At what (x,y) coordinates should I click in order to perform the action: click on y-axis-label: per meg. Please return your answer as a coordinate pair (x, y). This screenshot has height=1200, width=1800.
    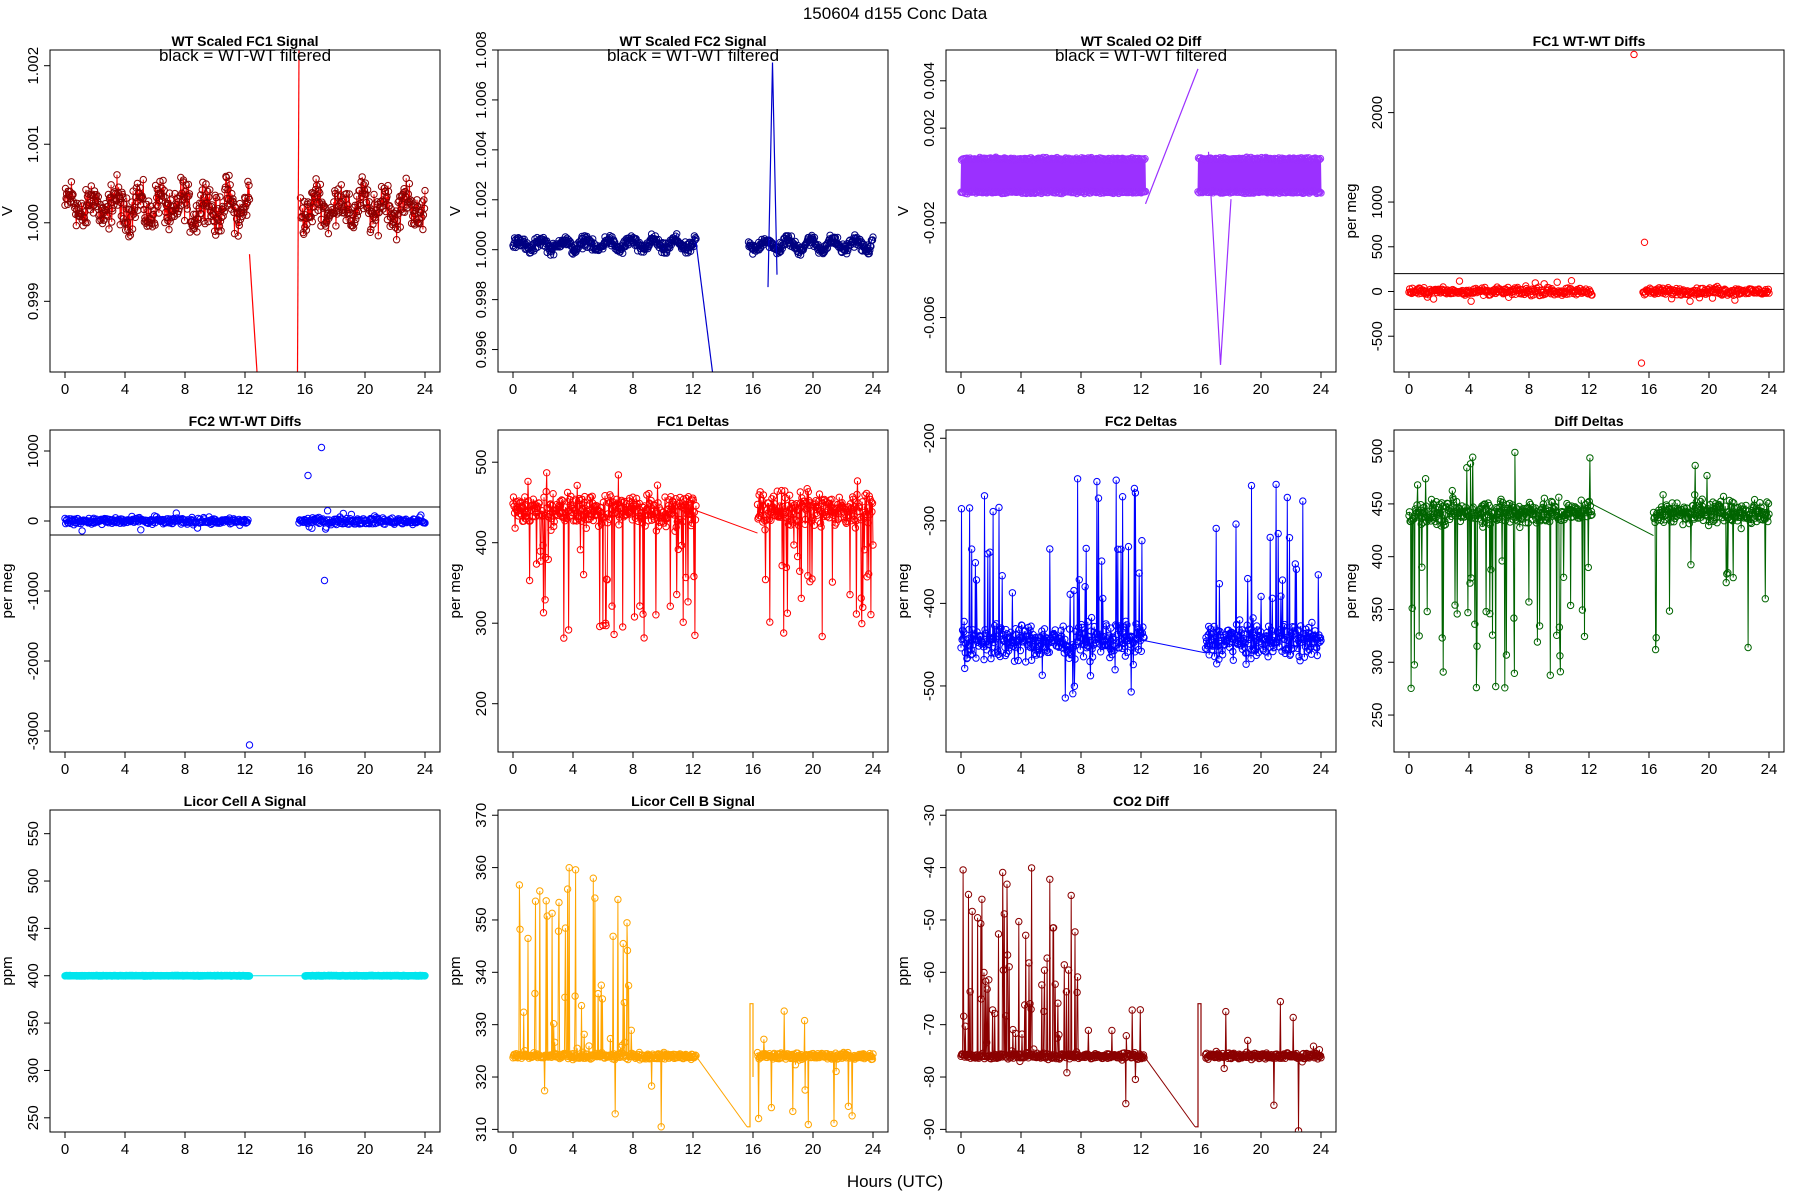
    Looking at the image, I should click on (903, 590).